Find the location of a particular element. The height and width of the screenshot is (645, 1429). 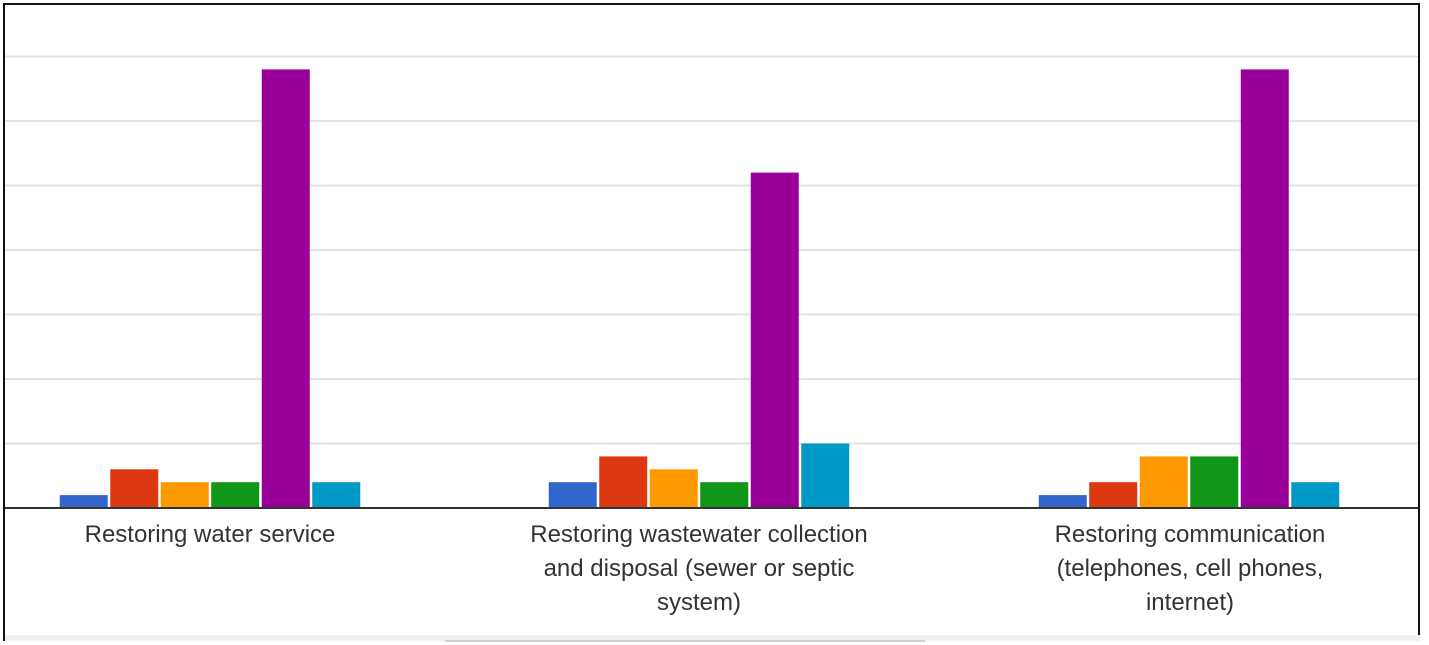

category-label-line: and disposal (sewer or septic is located at coordinates (699, 568).